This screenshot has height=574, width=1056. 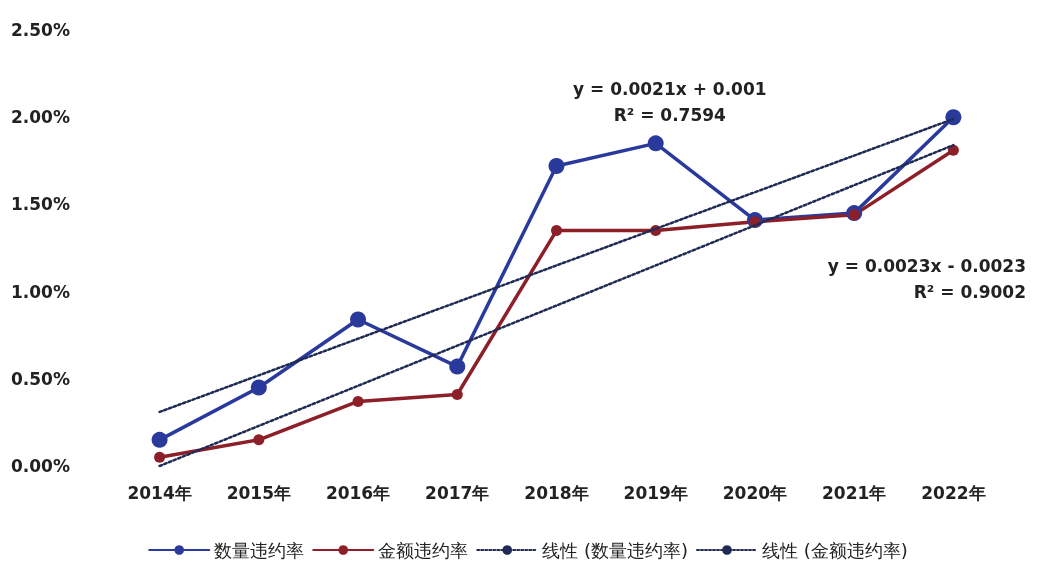 What do you see at coordinates (556, 492) in the screenshot?
I see `x-tick-label: 2018年` at bounding box center [556, 492].